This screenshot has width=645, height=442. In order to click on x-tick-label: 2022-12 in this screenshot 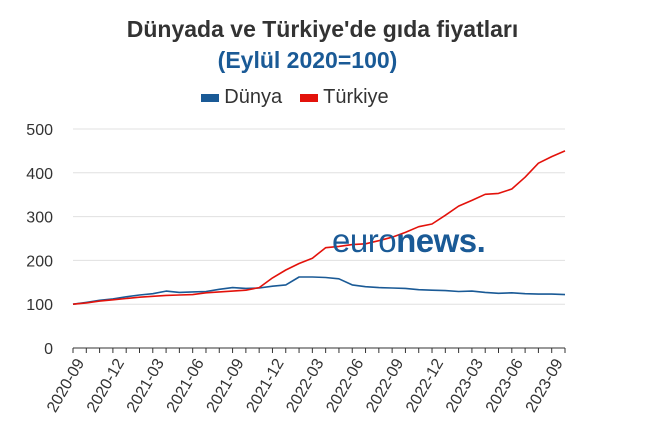, I will do `click(425, 385)`.